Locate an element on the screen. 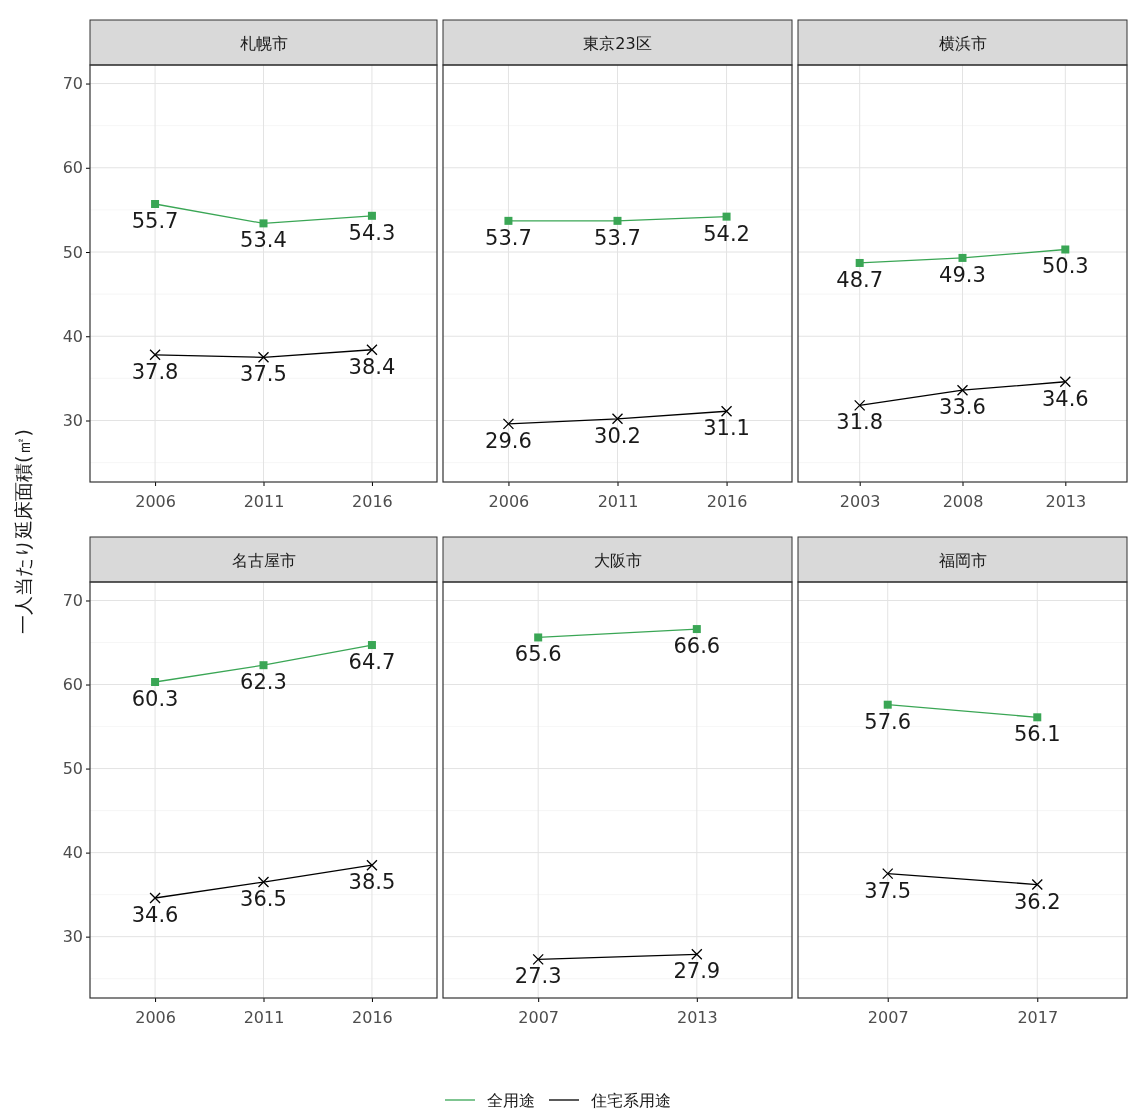 This screenshot has width=1131, height=1115. data-label: 66.6 is located at coordinates (697, 646).